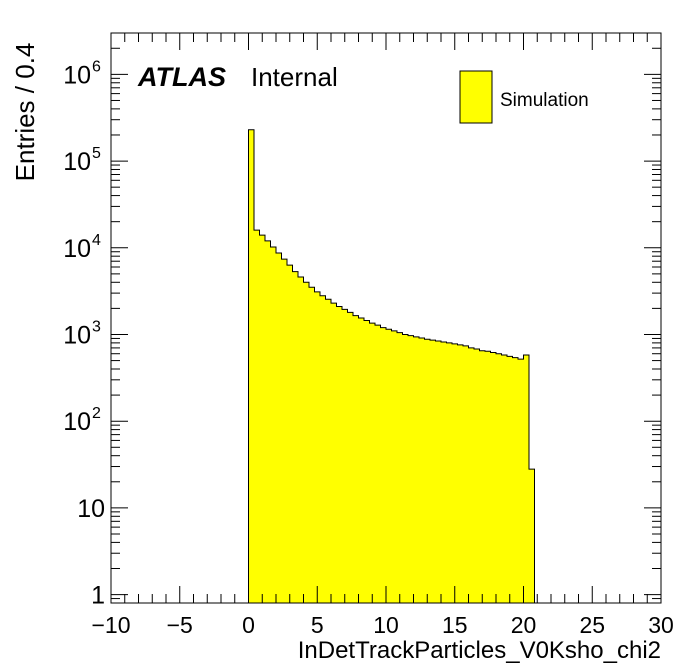  I want to click on x-tick-label: 30, so click(661, 625).